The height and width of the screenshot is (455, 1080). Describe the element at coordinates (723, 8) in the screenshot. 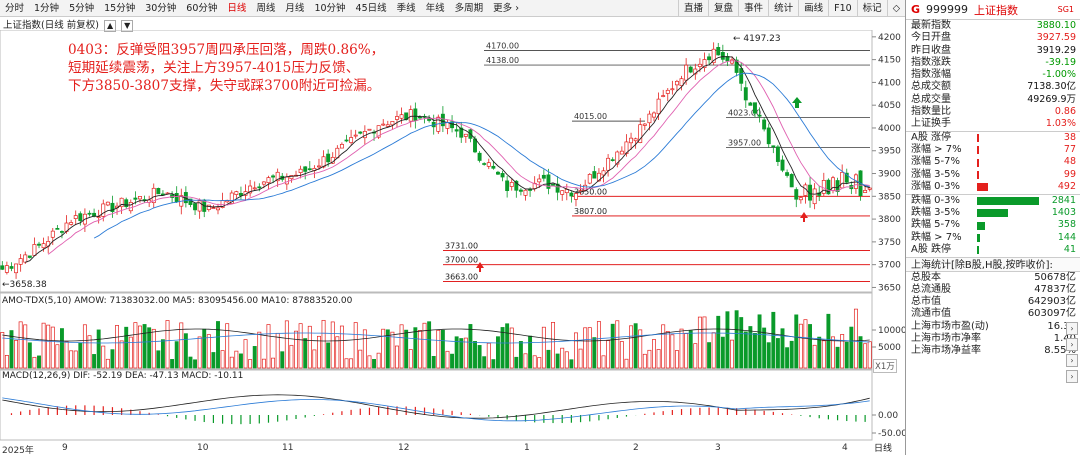

I see `tool-button-1: 复盘` at that location.